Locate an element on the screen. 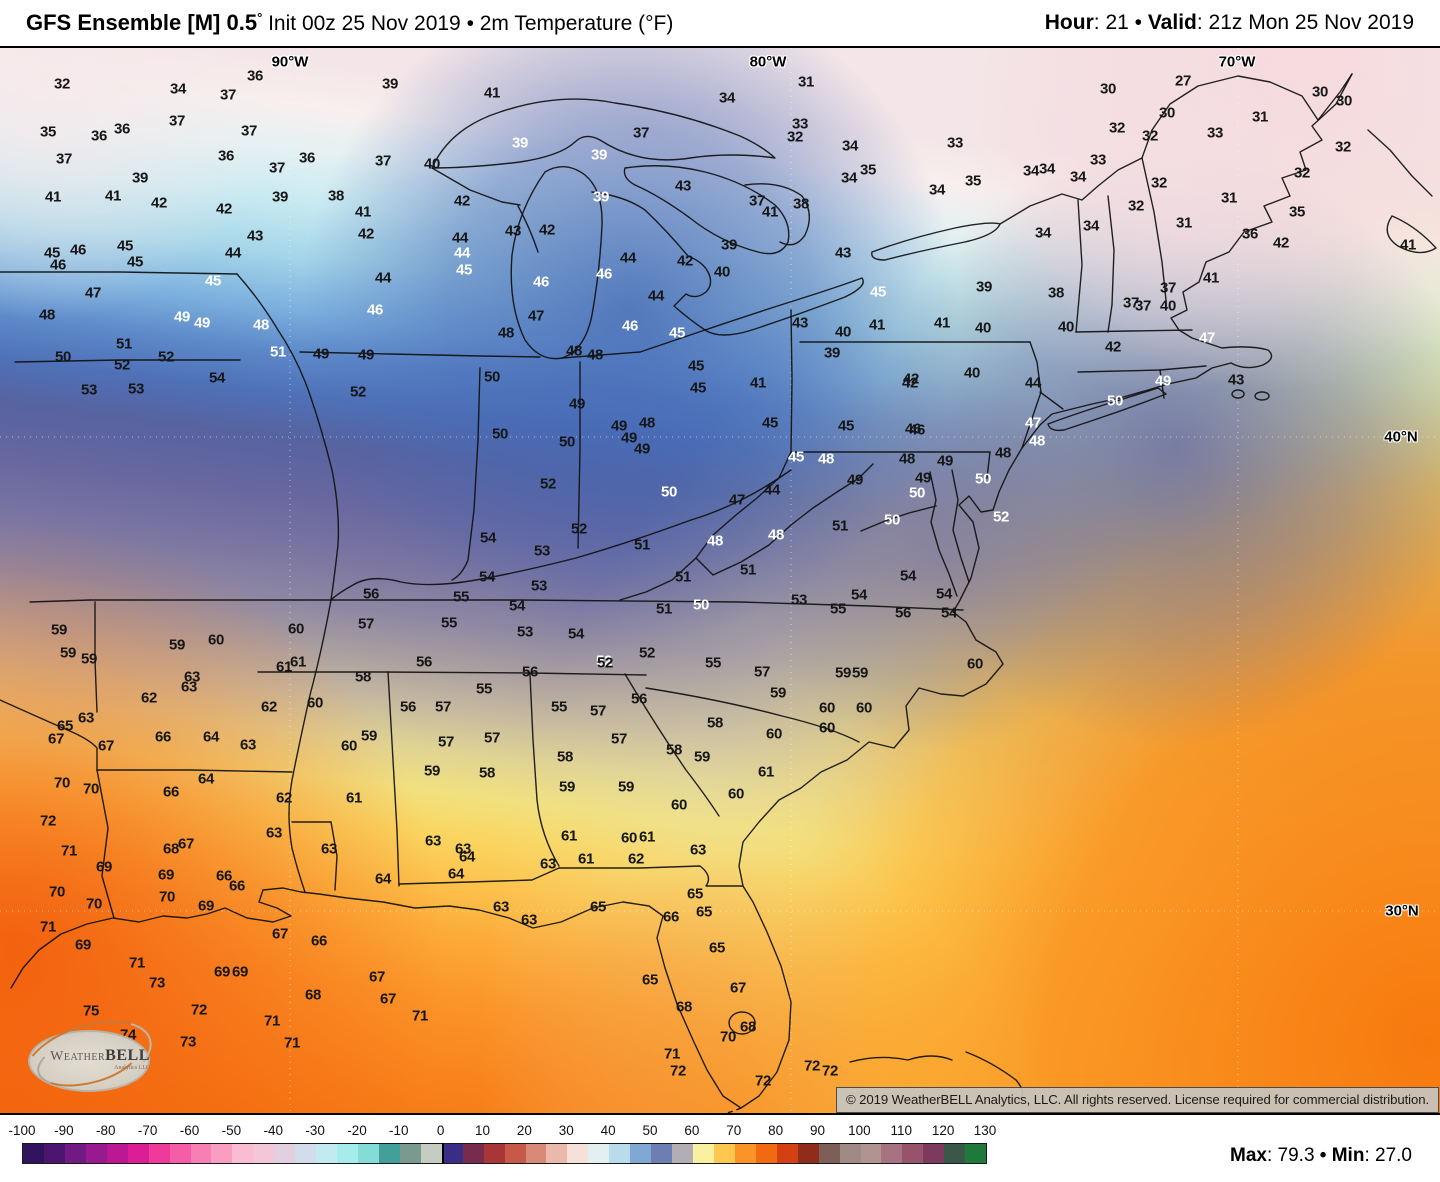  mississippi-river is located at coordinates (288, 583).